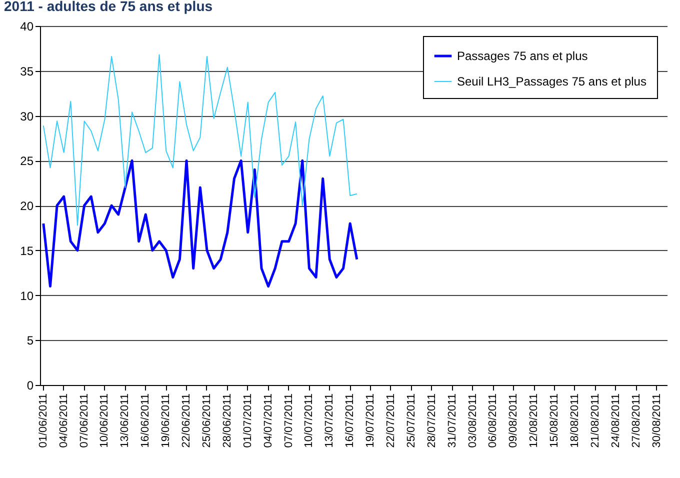  What do you see at coordinates (595, 421) in the screenshot?
I see `x-tick-label: 21/08/2011` at bounding box center [595, 421].